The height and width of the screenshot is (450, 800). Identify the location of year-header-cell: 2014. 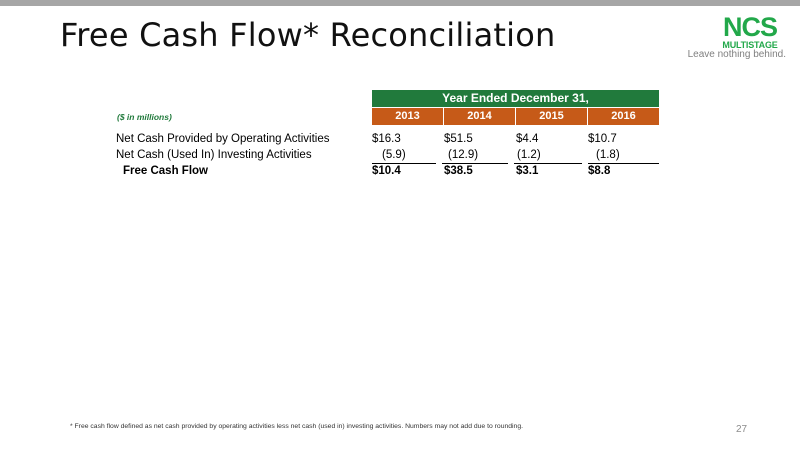
(479, 116).